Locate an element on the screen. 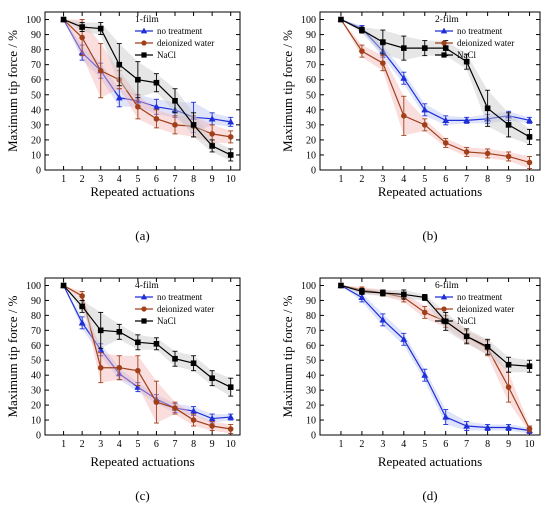  panel-annotation: 4-film is located at coordinates (147, 285).